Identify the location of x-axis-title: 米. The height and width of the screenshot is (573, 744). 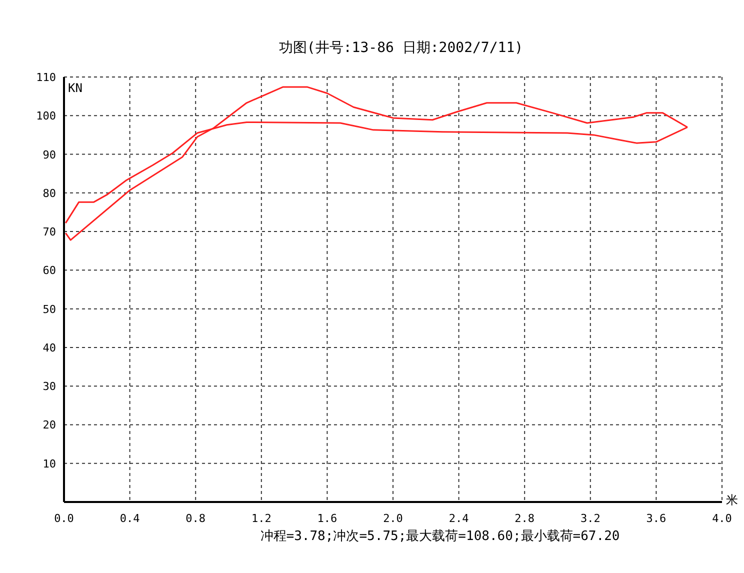
(732, 500).